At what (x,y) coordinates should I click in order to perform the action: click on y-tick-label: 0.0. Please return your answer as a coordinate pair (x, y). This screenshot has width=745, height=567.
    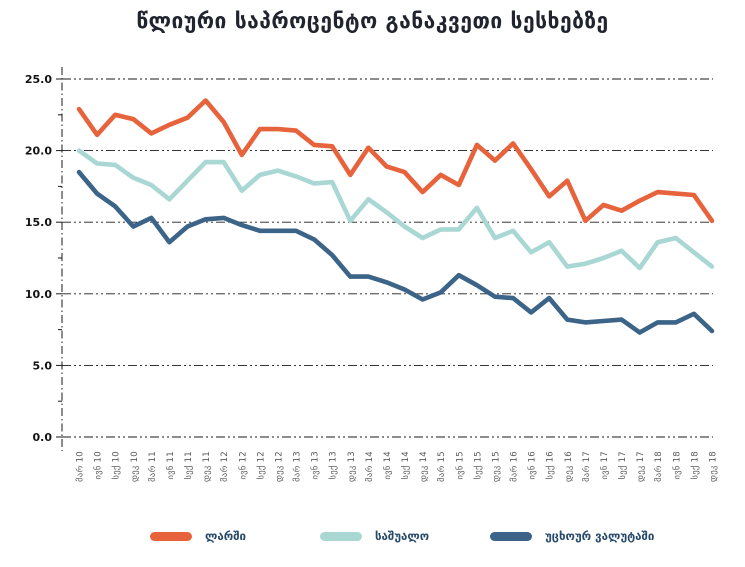
    Looking at the image, I should click on (43, 437).